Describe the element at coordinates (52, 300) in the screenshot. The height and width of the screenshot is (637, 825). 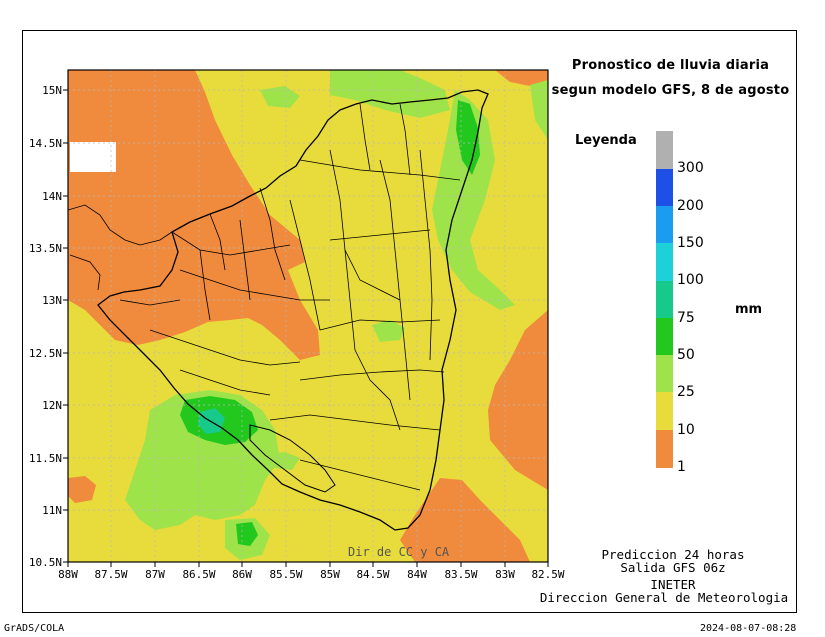
I see `y-tick-label: 13N` at that location.